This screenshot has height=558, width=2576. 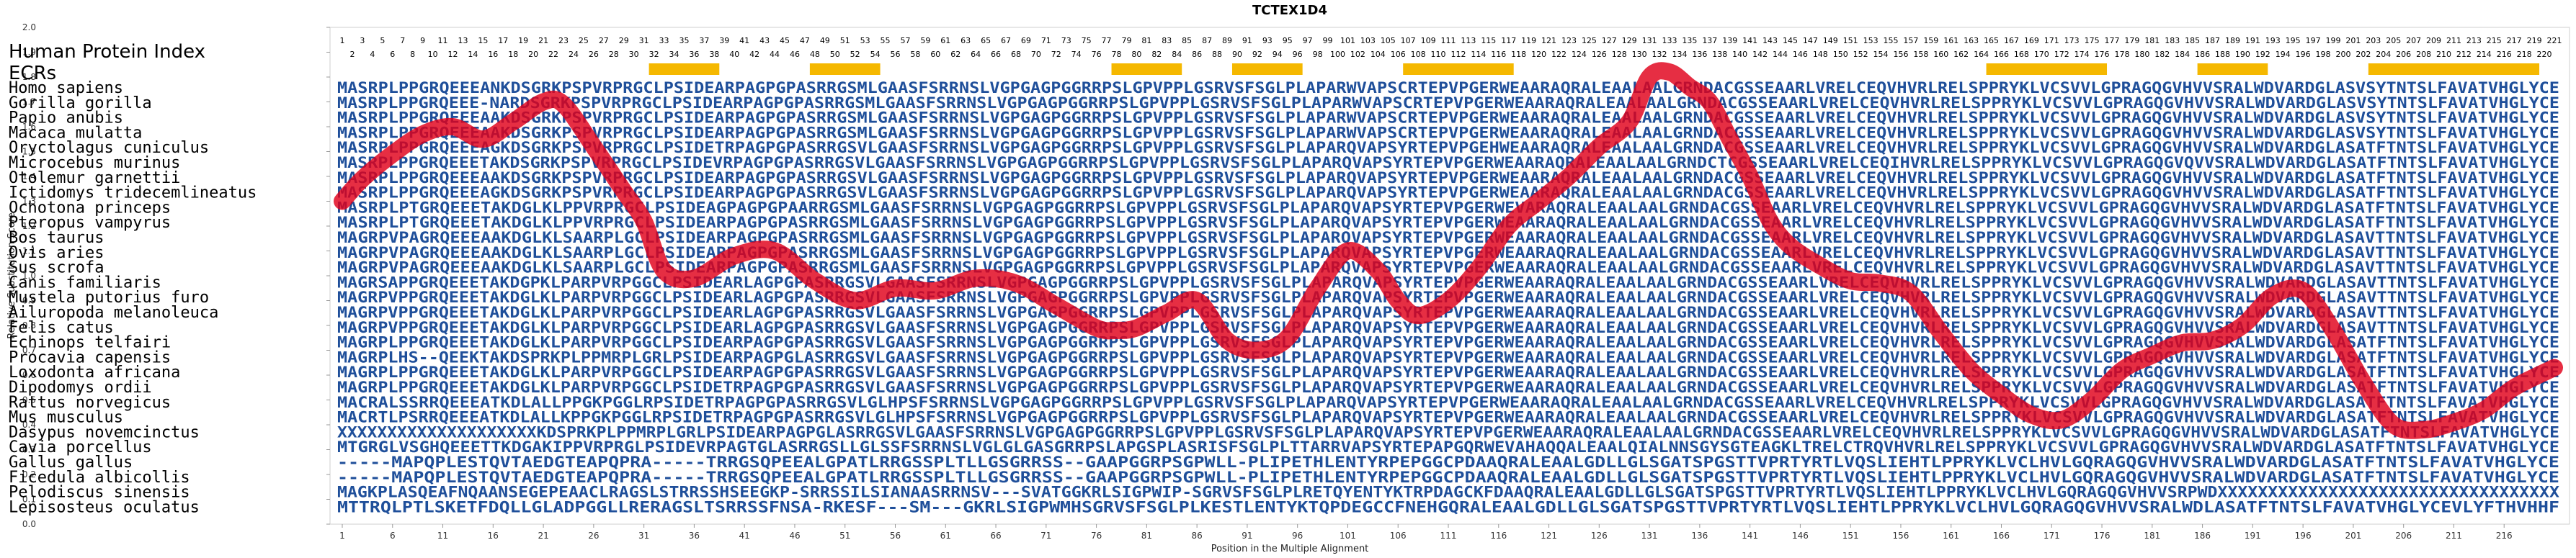 I want to click on position-number: 94, so click(x=1278, y=54).